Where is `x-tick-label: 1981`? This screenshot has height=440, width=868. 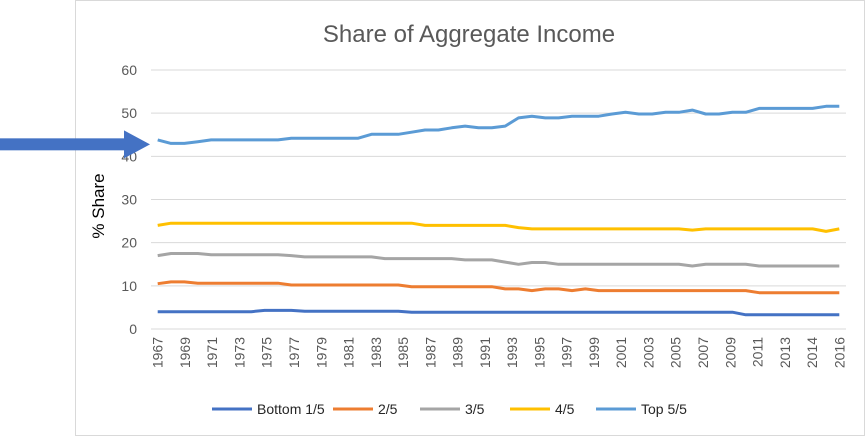 x-tick-label: 1981 is located at coordinates (349, 352).